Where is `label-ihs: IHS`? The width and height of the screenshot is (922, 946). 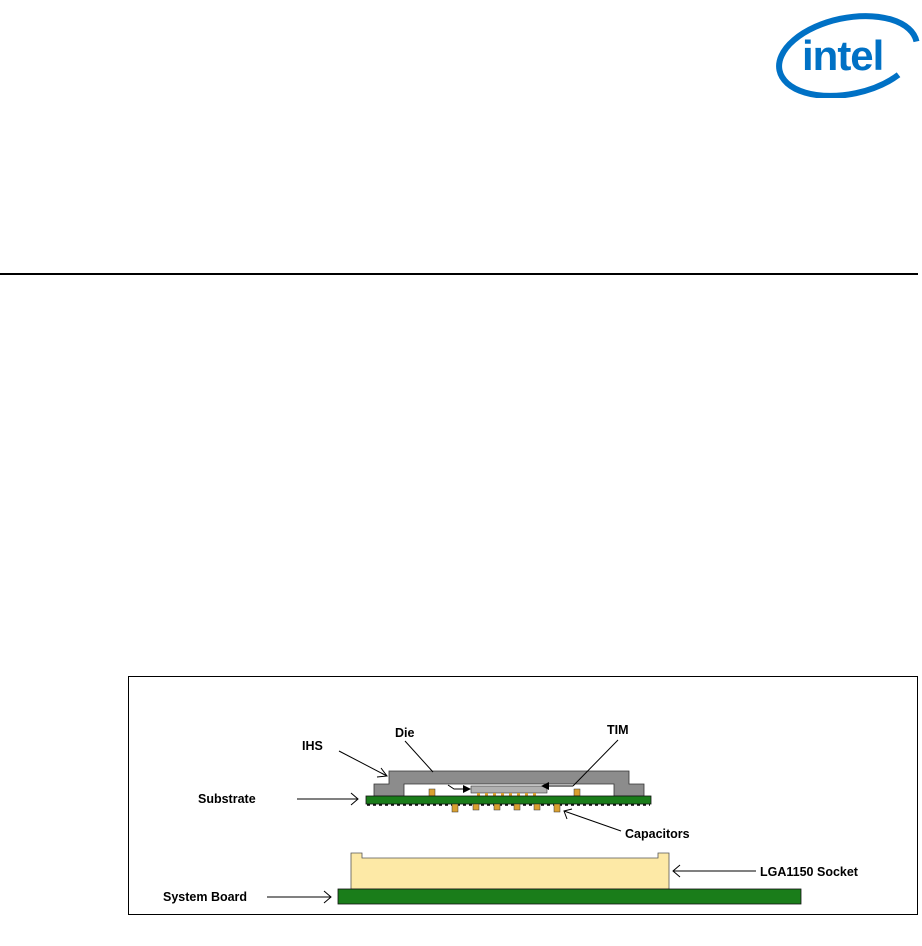
label-ihs: IHS is located at coordinates (312, 746).